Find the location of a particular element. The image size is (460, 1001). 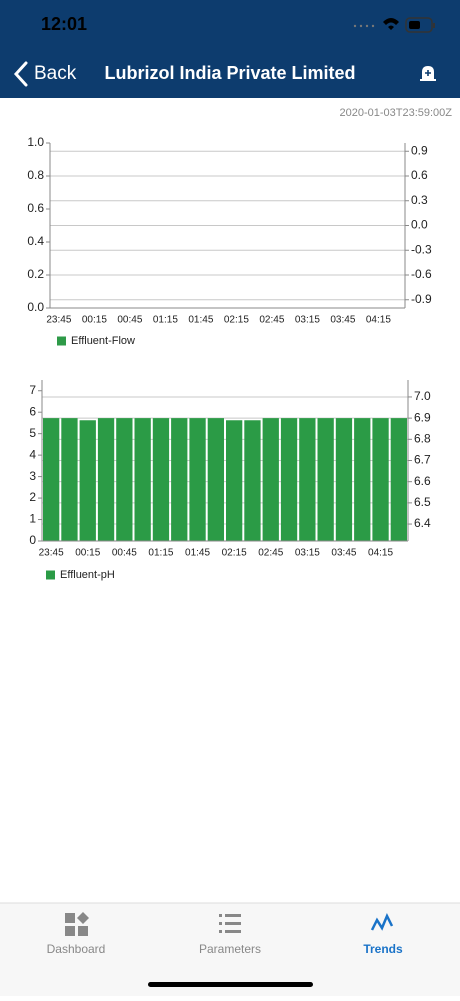

y2-tick-label: 0.6 is located at coordinates (419, 175).